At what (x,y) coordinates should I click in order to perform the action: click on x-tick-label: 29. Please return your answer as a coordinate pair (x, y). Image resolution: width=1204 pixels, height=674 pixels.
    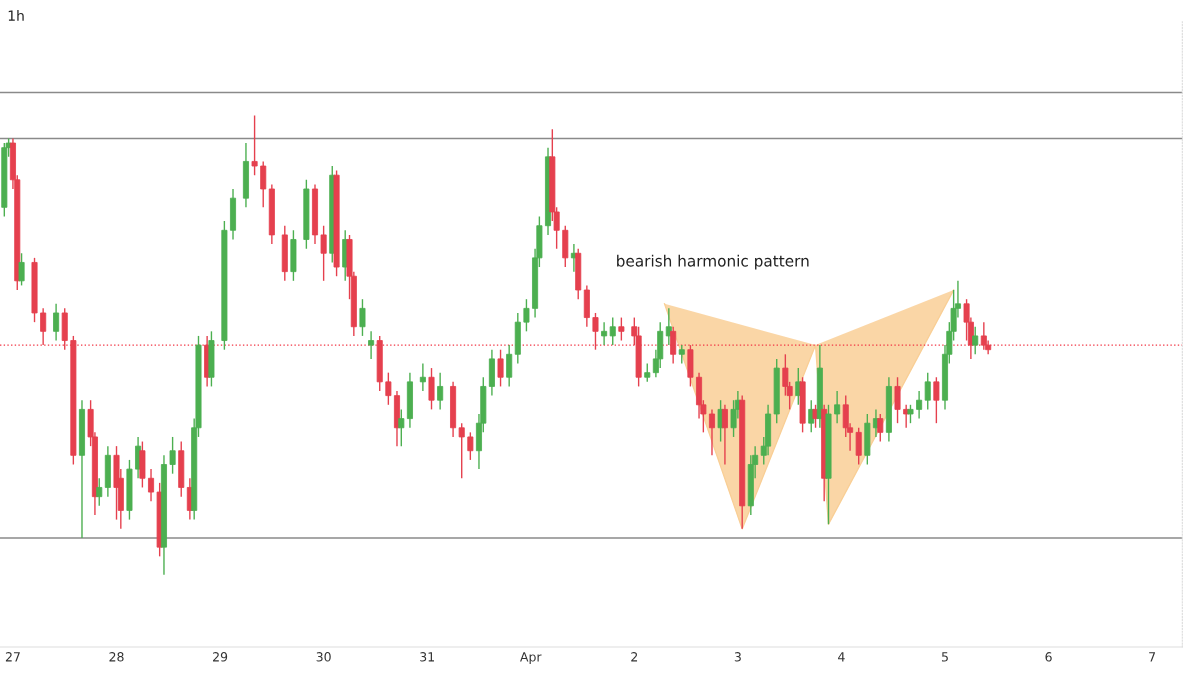
    Looking at the image, I should click on (220, 657).